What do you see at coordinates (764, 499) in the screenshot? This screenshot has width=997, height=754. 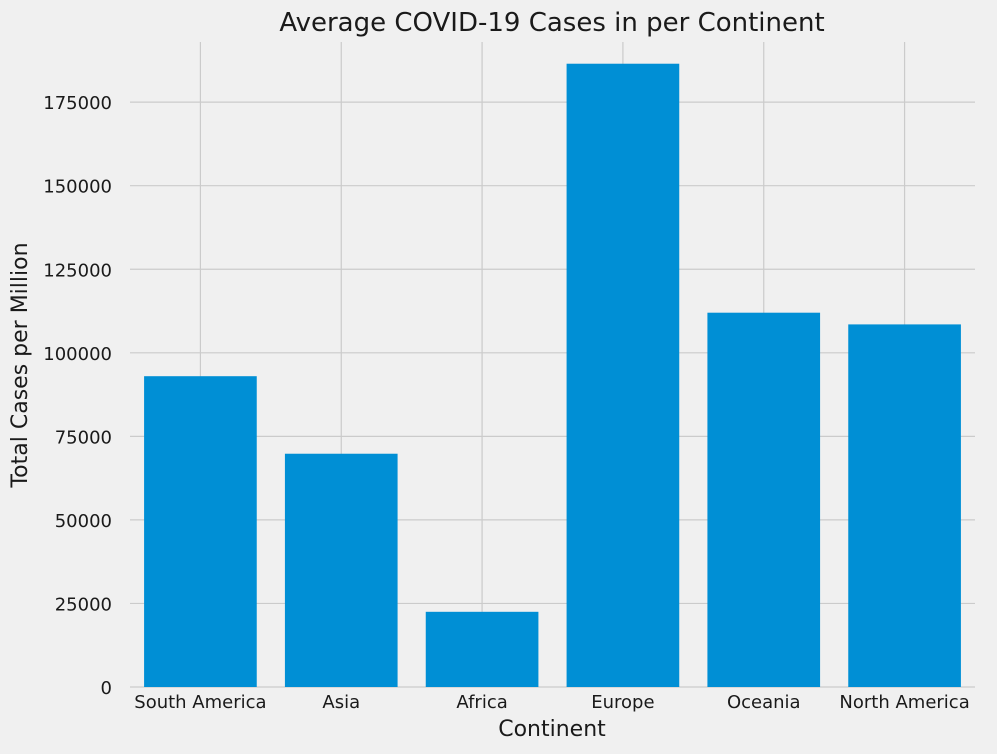 I see `bar-oceania` at bounding box center [764, 499].